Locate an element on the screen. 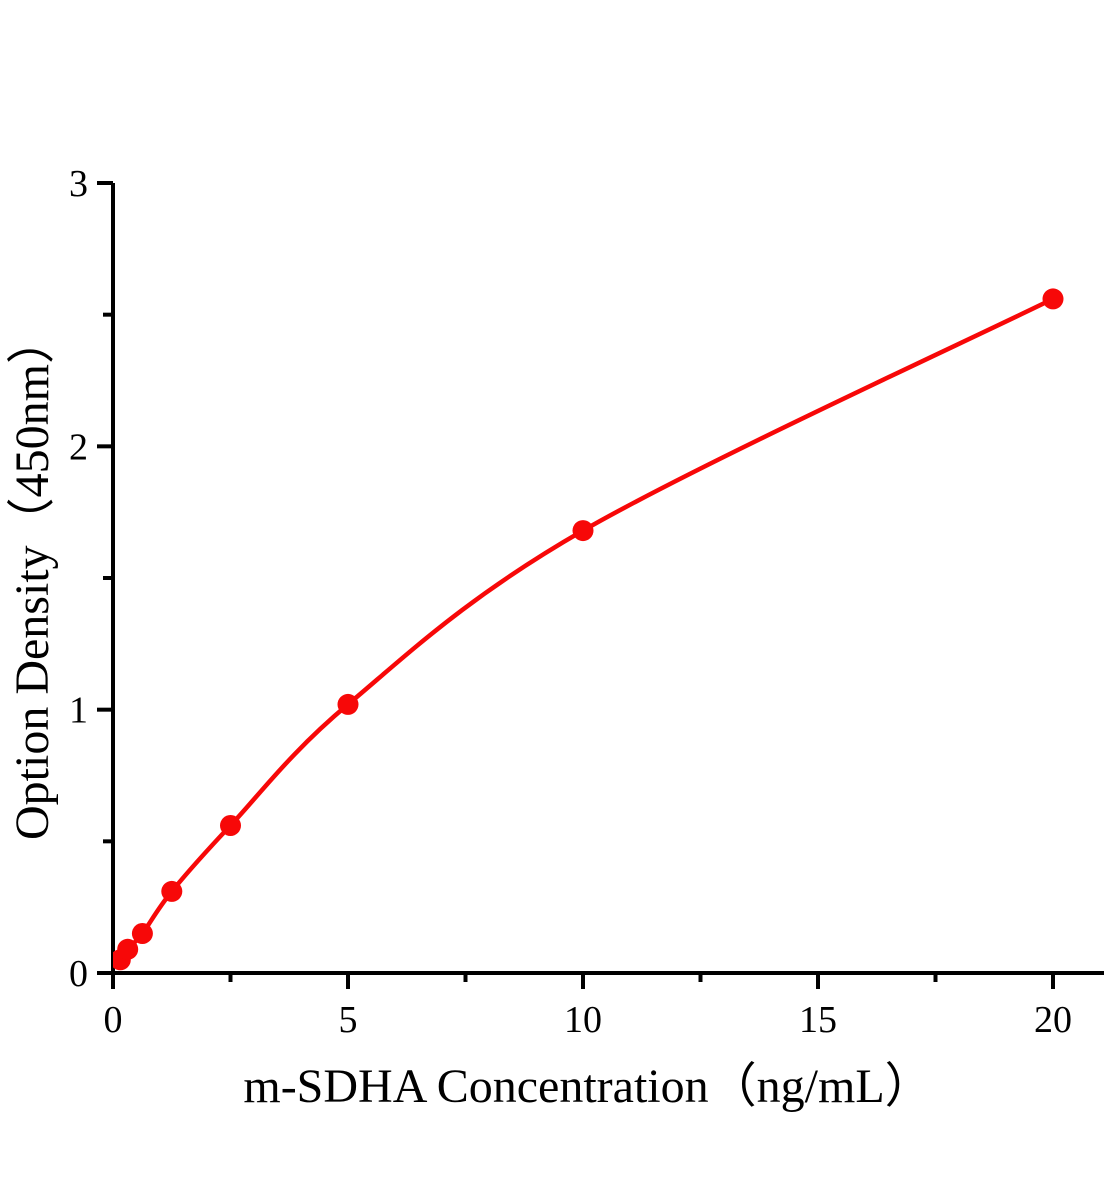 The width and height of the screenshot is (1104, 1200). x-tick-label: 15 is located at coordinates (818, 1020).